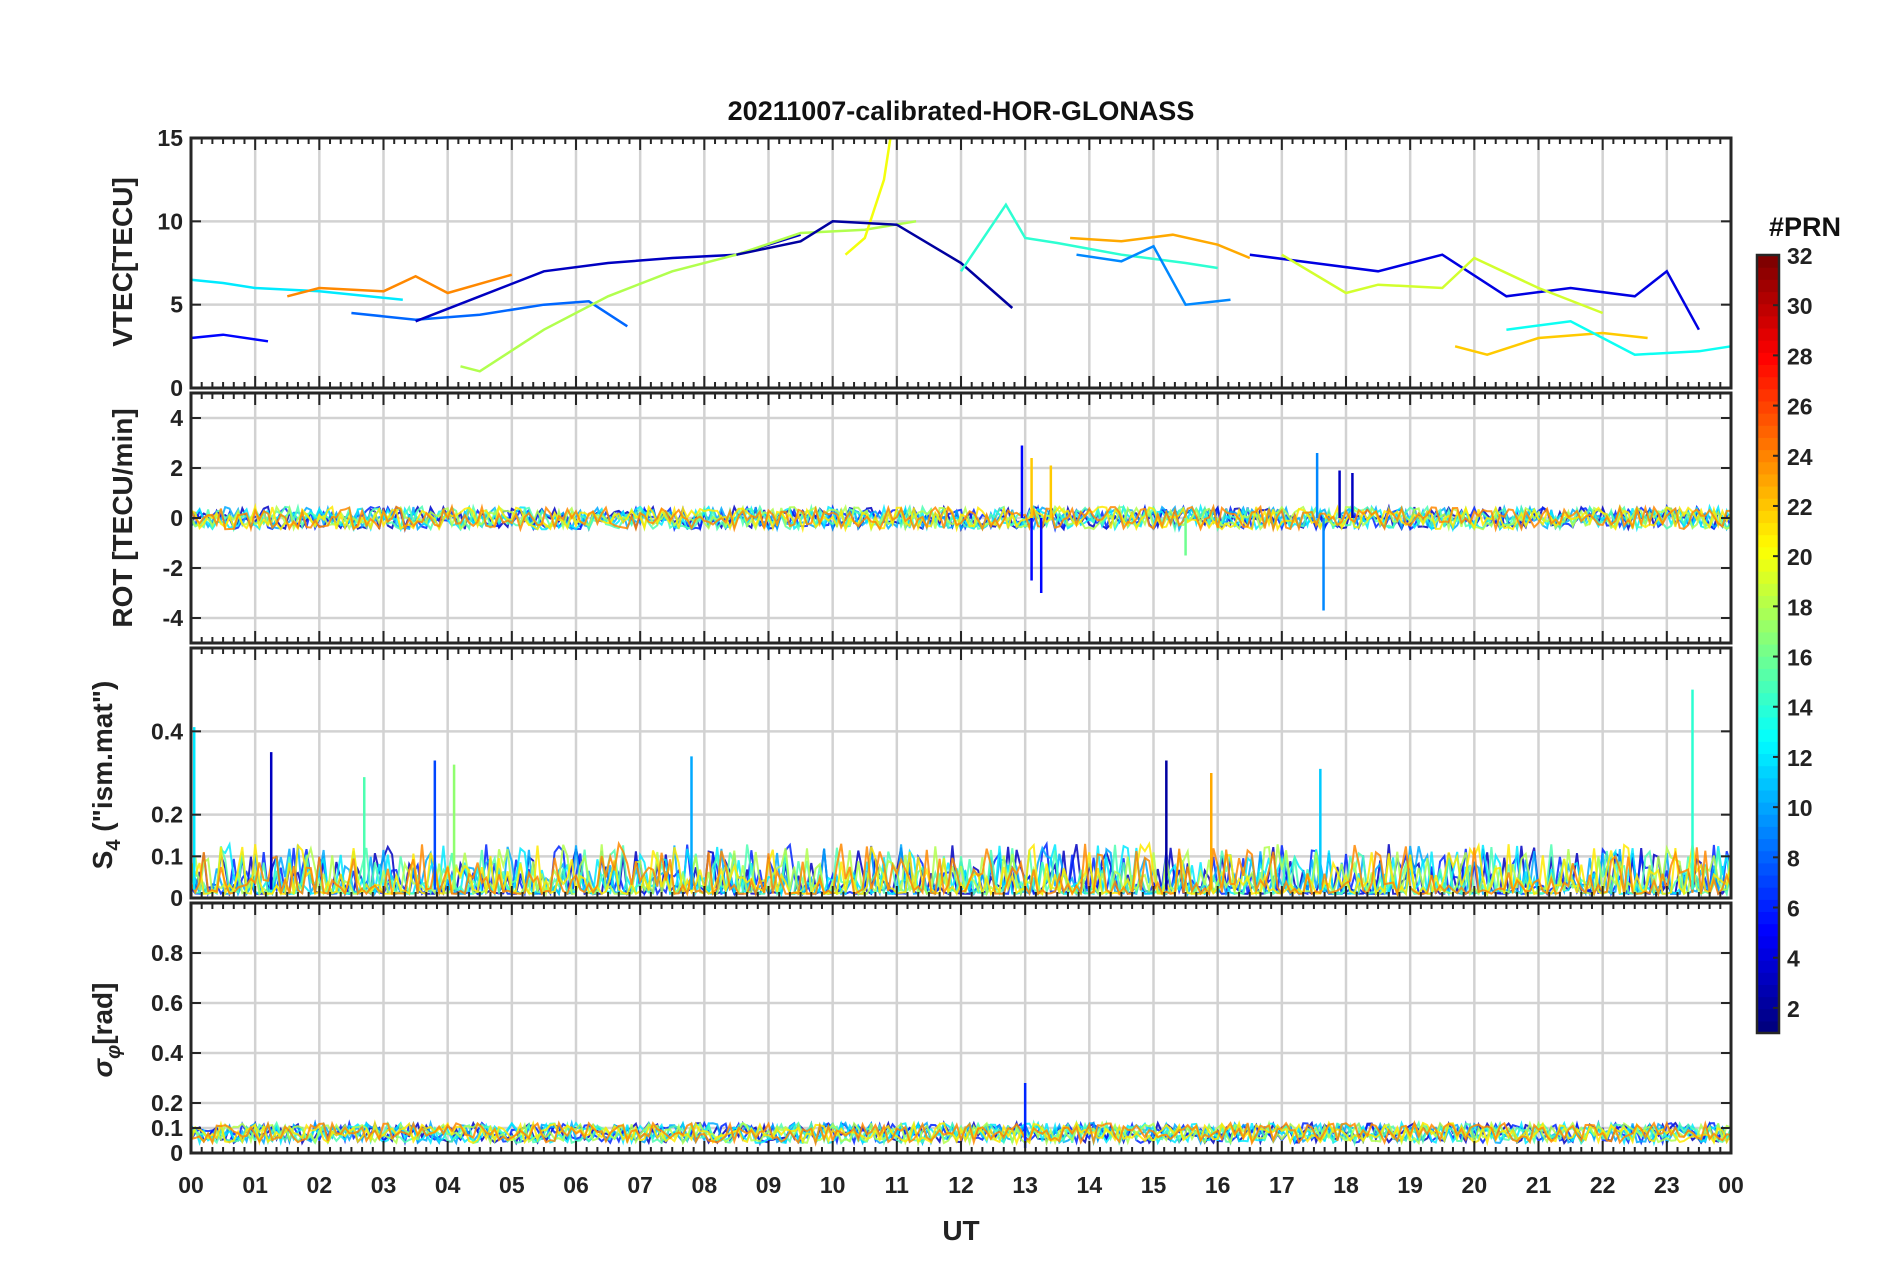 The image size is (1902, 1272). What do you see at coordinates (167, 815) in the screenshot?
I see `y-tick-label: 0.2` at bounding box center [167, 815].